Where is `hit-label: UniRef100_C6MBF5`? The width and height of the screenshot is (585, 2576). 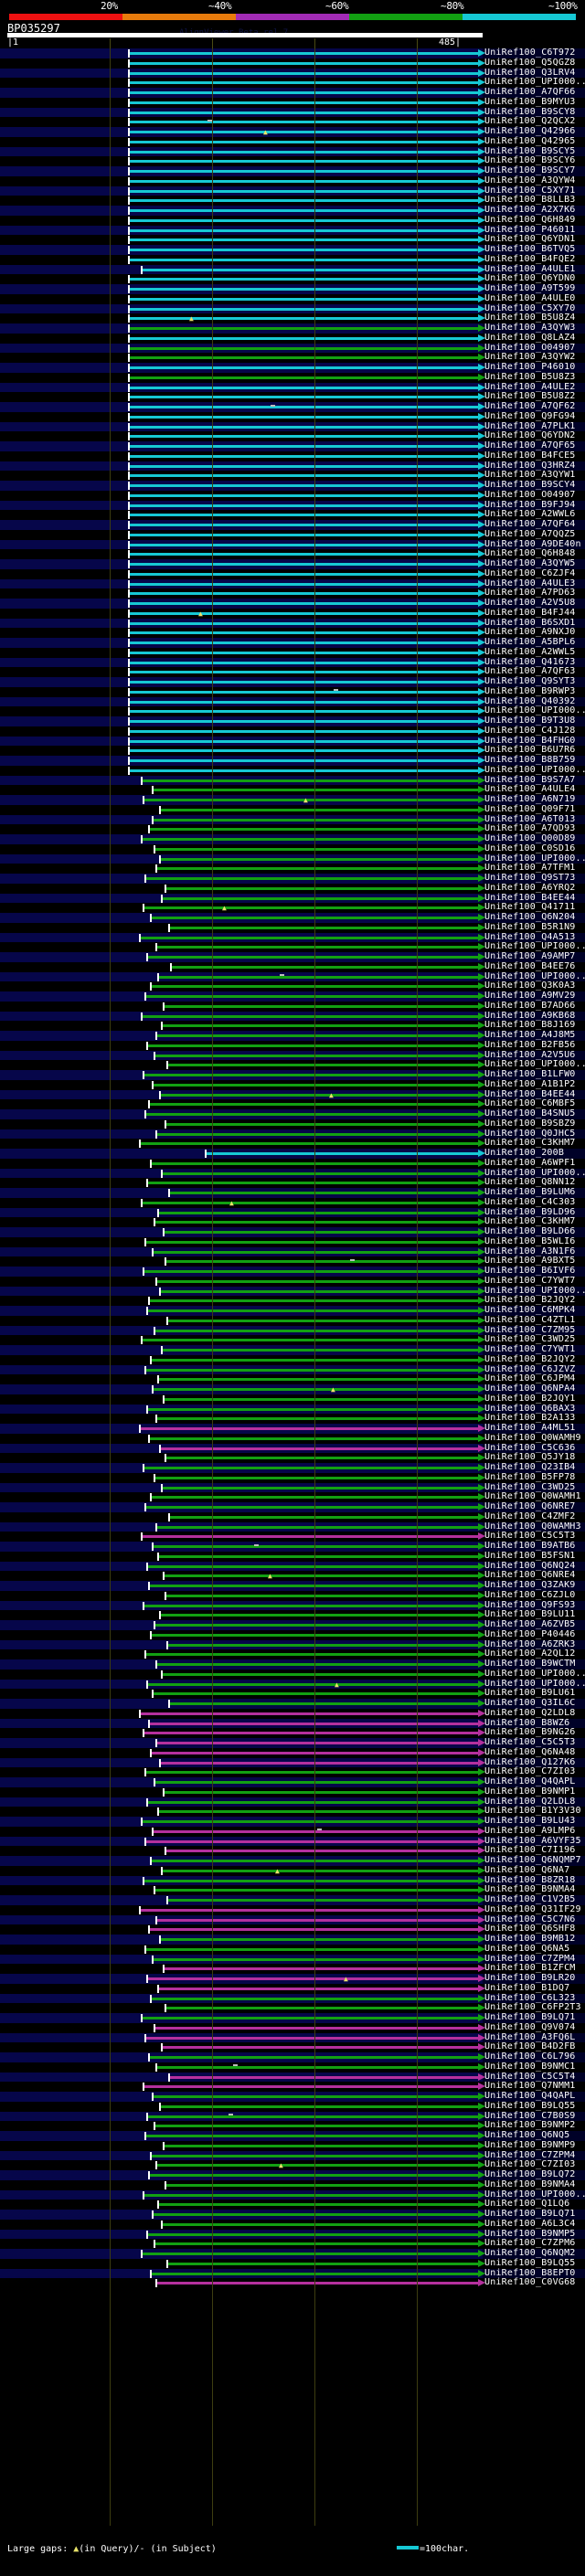 hit-label: UniRef100_C6MBF5 is located at coordinates (530, 1103).